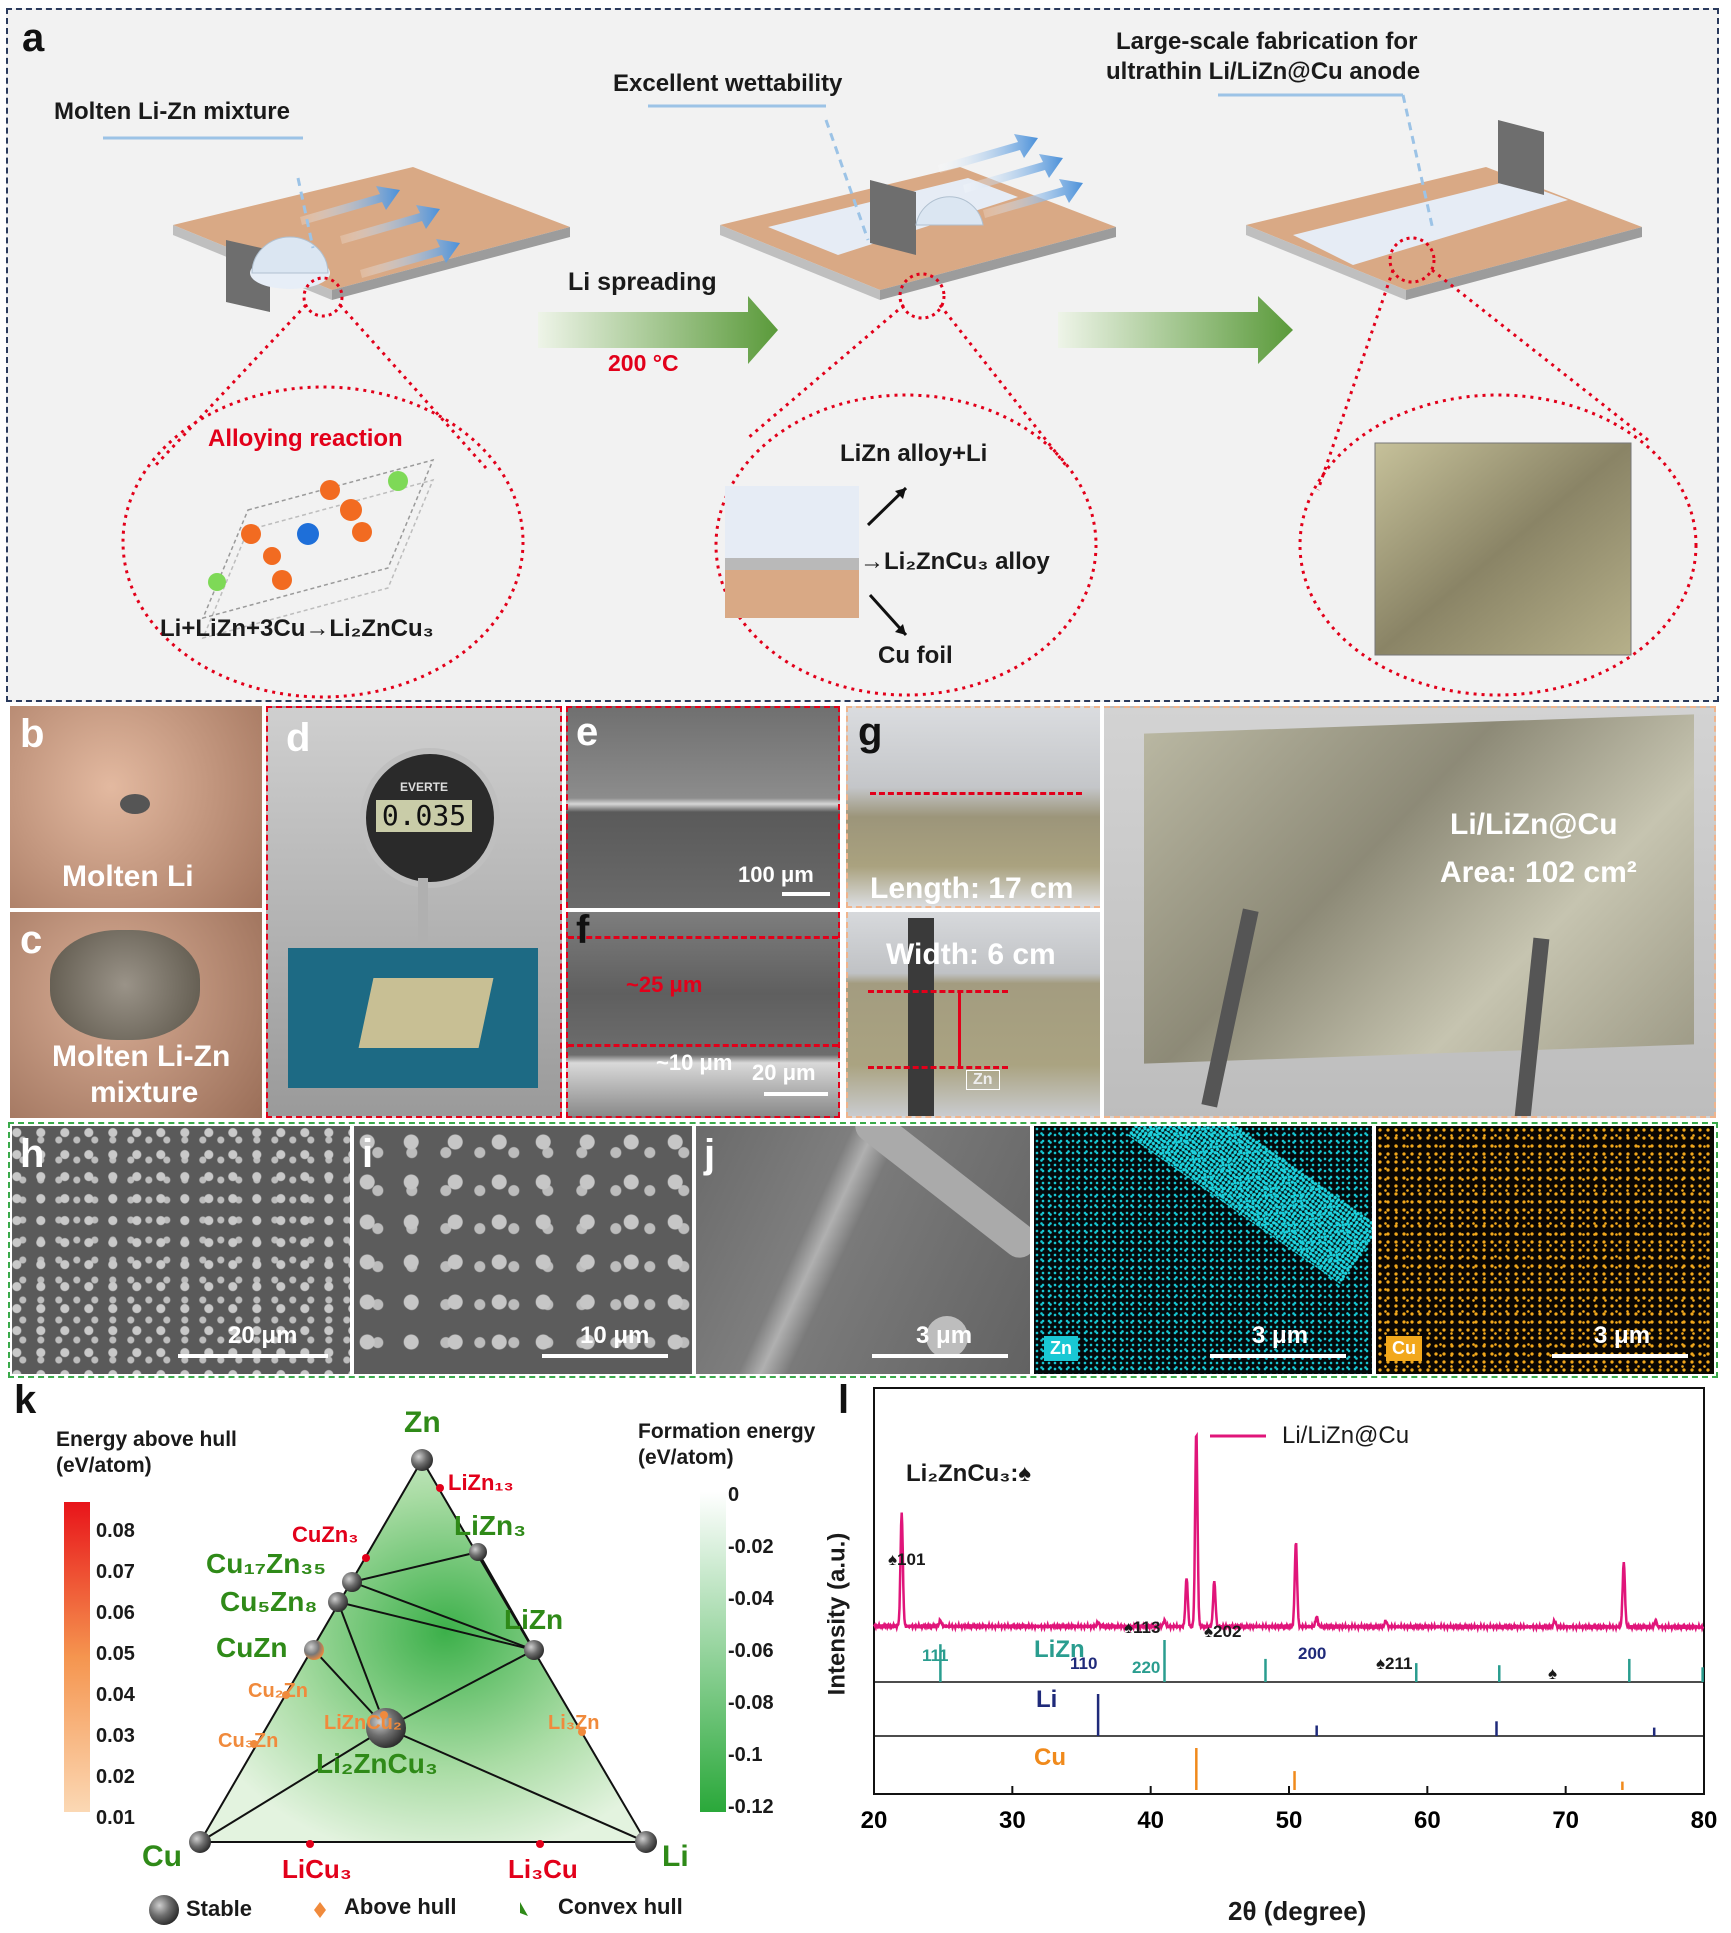 The height and width of the screenshot is (1933, 1731). What do you see at coordinates (745, 1755) in the screenshot?
I see `formation-tick: -0.1` at bounding box center [745, 1755].